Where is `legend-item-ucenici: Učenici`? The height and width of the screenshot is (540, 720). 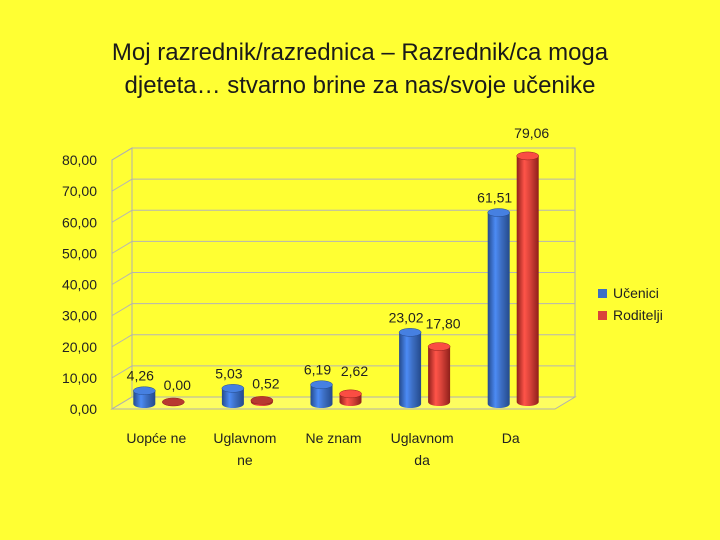
legend-item-ucenici: Učenici is located at coordinates (630, 293).